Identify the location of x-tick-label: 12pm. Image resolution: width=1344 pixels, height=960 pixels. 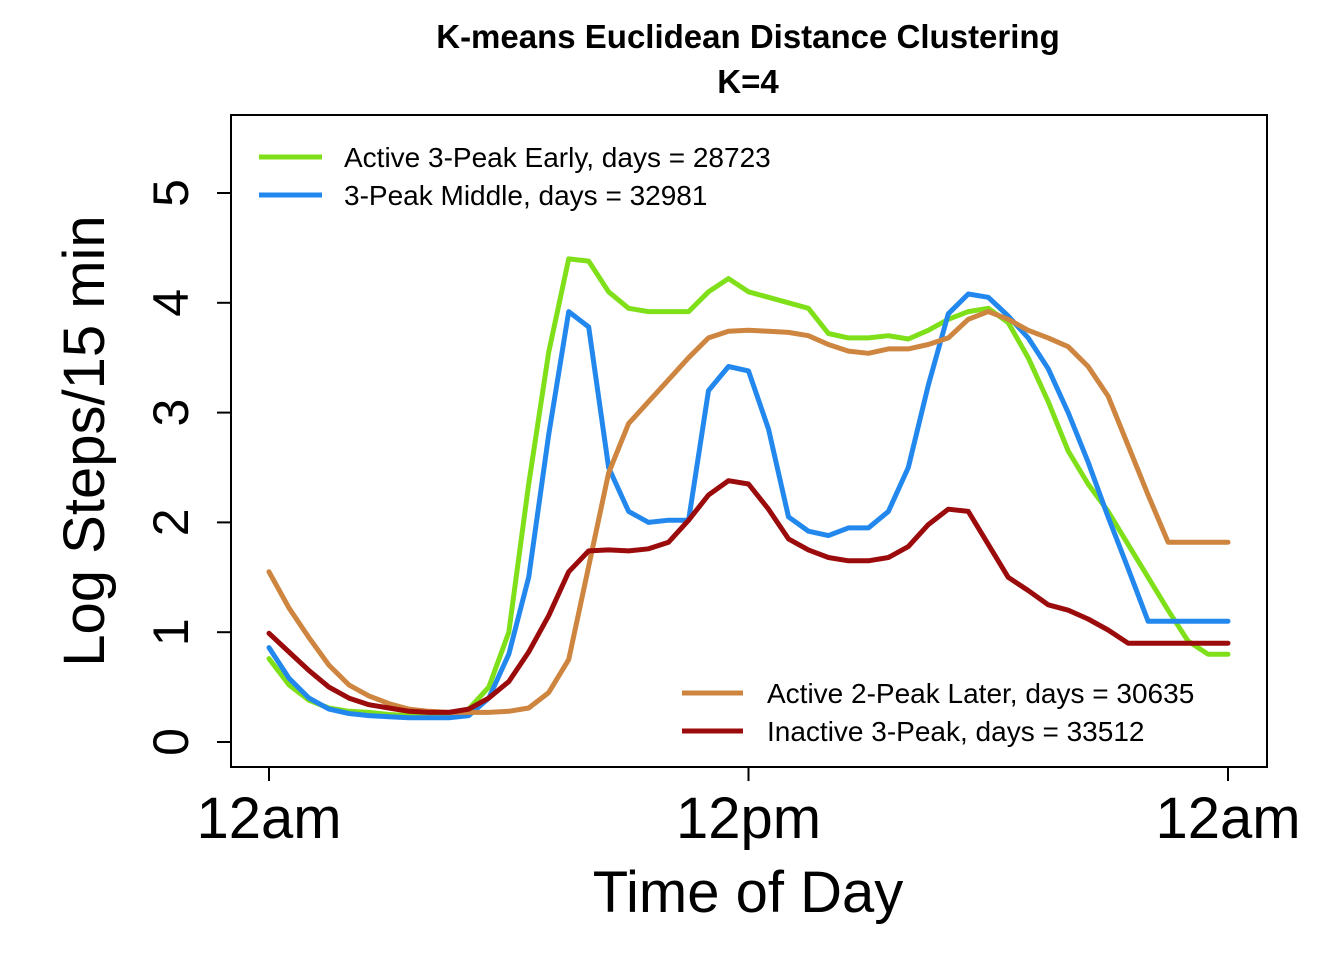
(748, 818).